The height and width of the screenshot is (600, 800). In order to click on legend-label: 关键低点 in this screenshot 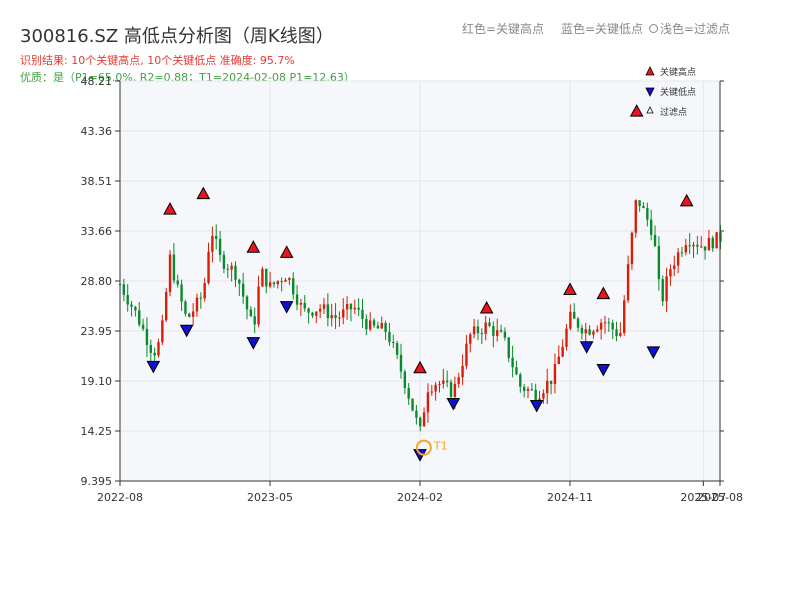, I will do `click(678, 92)`.